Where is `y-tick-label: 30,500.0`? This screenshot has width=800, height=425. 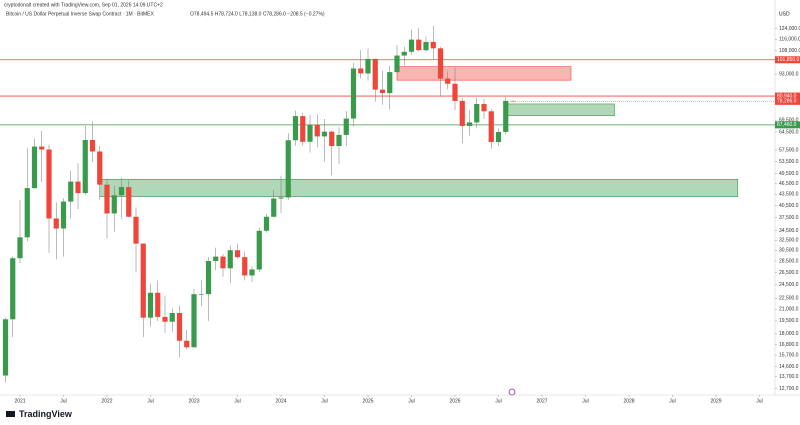
y-tick-label: 30,500.0 is located at coordinates (789, 251).